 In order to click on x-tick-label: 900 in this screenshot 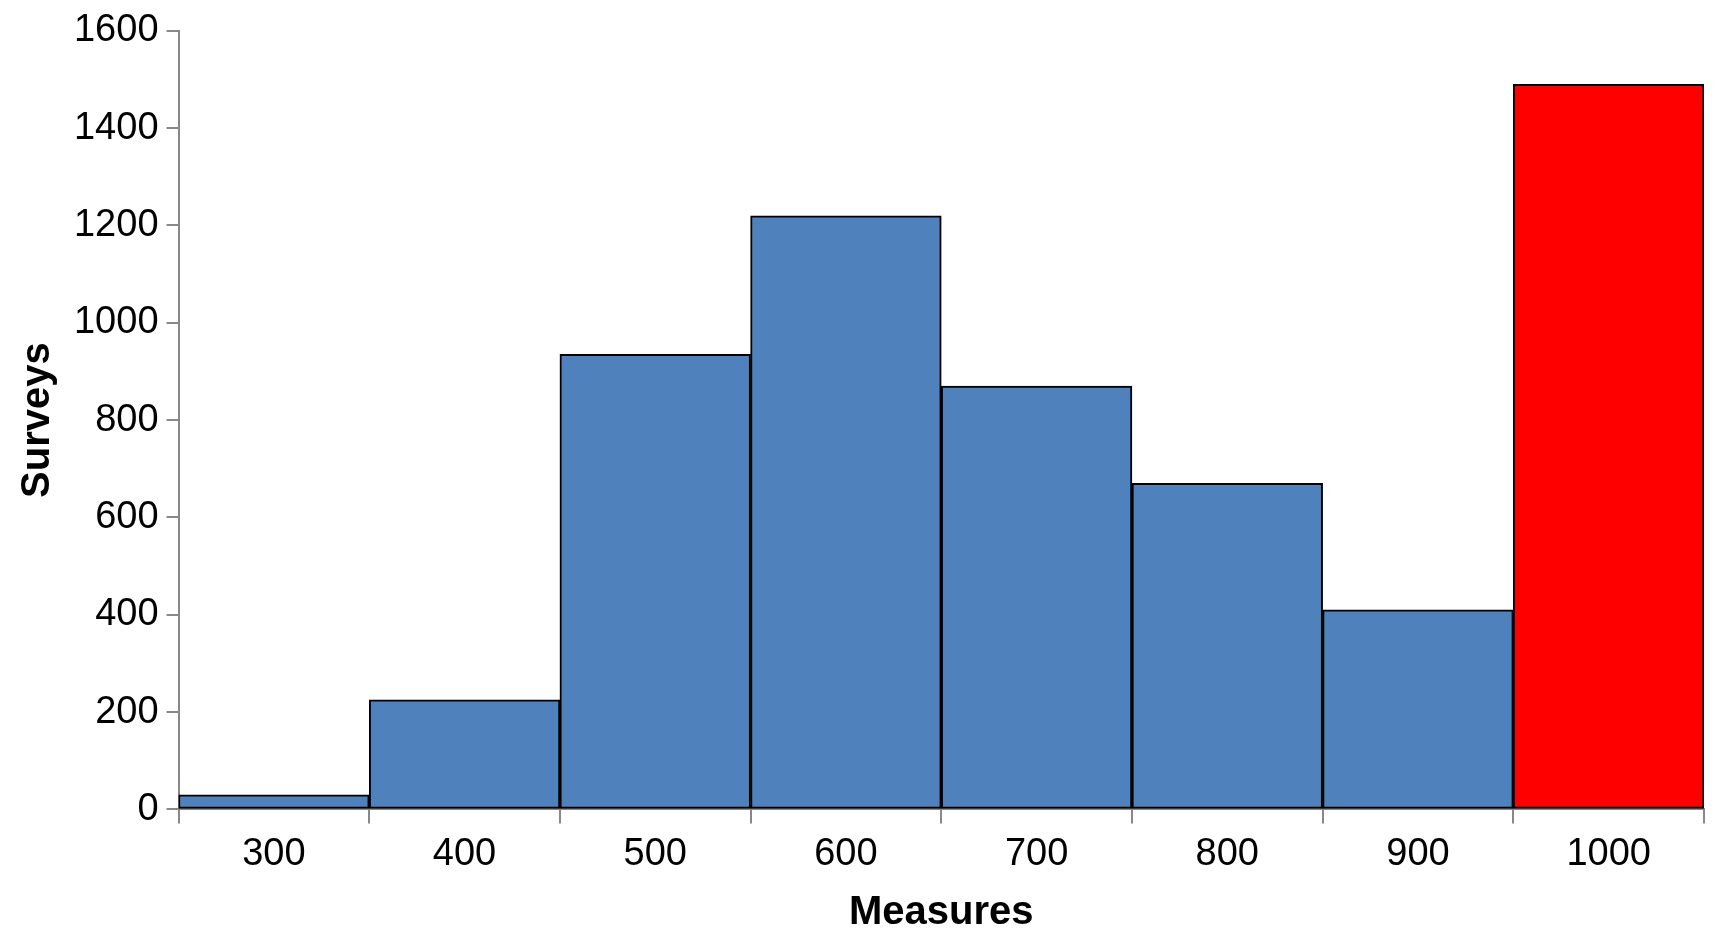, I will do `click(1418, 851)`.